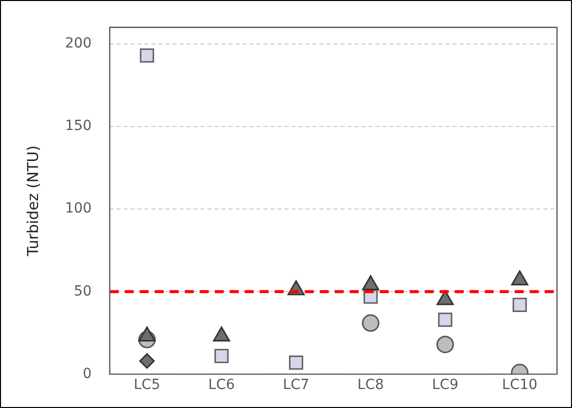 The image size is (572, 408). Describe the element at coordinates (78, 126) in the screenshot. I see `y-tick-label: 150` at that location.